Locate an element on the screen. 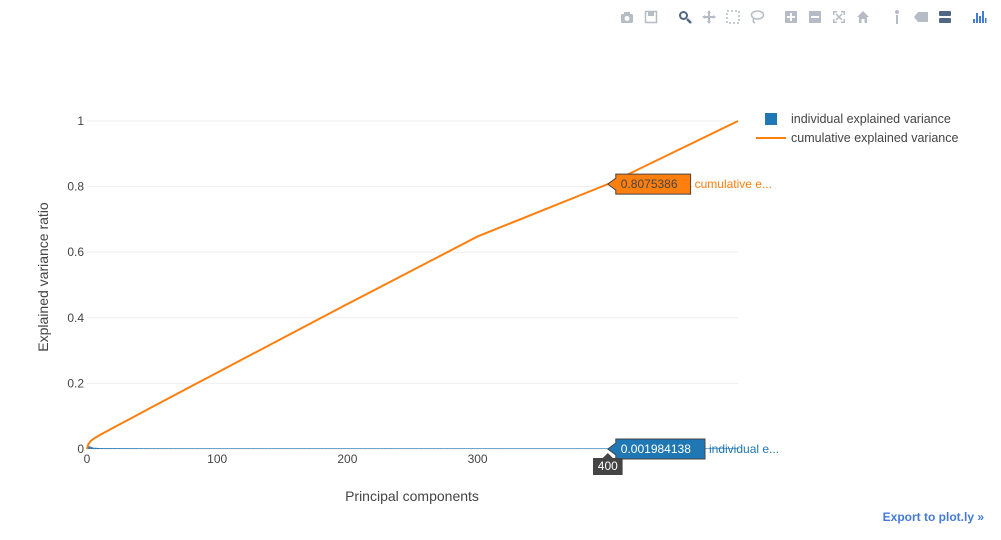  plotly-logo-icon is located at coordinates (979, 17).